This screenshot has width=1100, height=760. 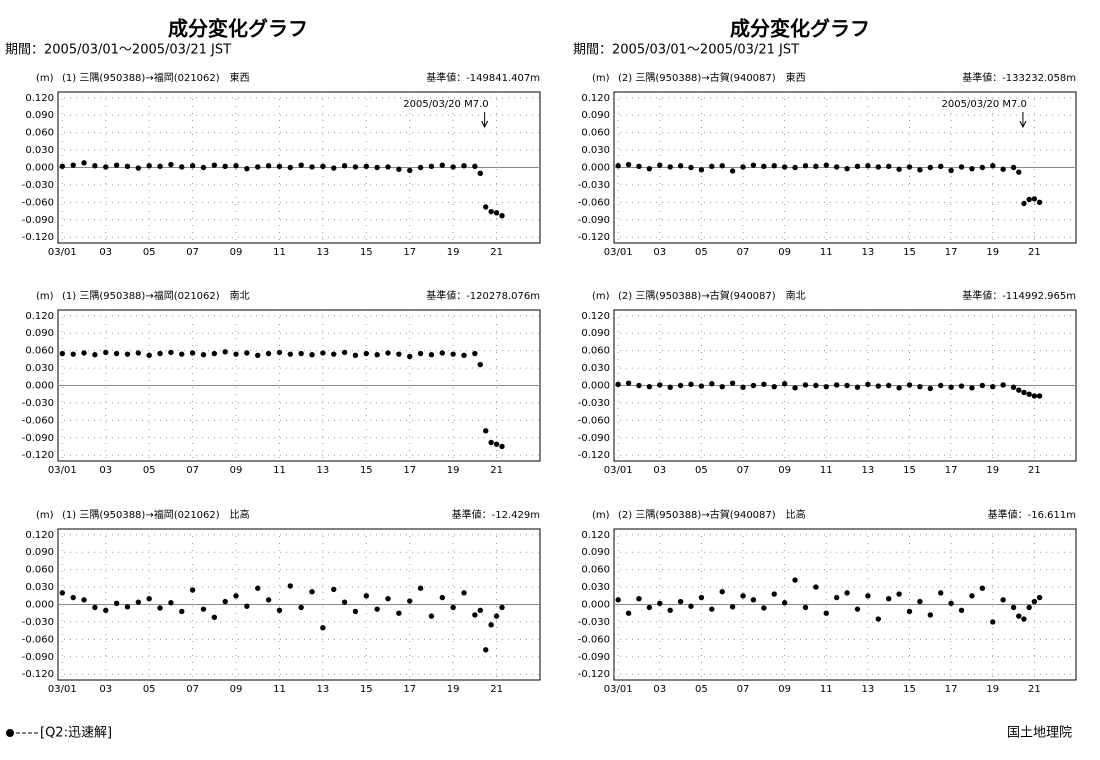 I want to click on y-tick-label: 0.120, so click(x=595, y=535).